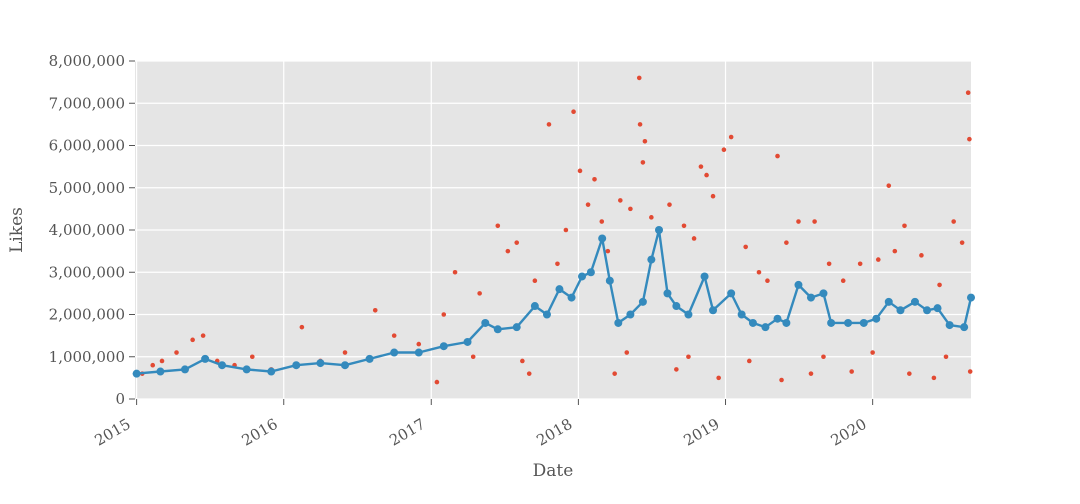  Describe the element at coordinates (87, 146) in the screenshot. I see `y-tick-label: 6,000,000` at that location.